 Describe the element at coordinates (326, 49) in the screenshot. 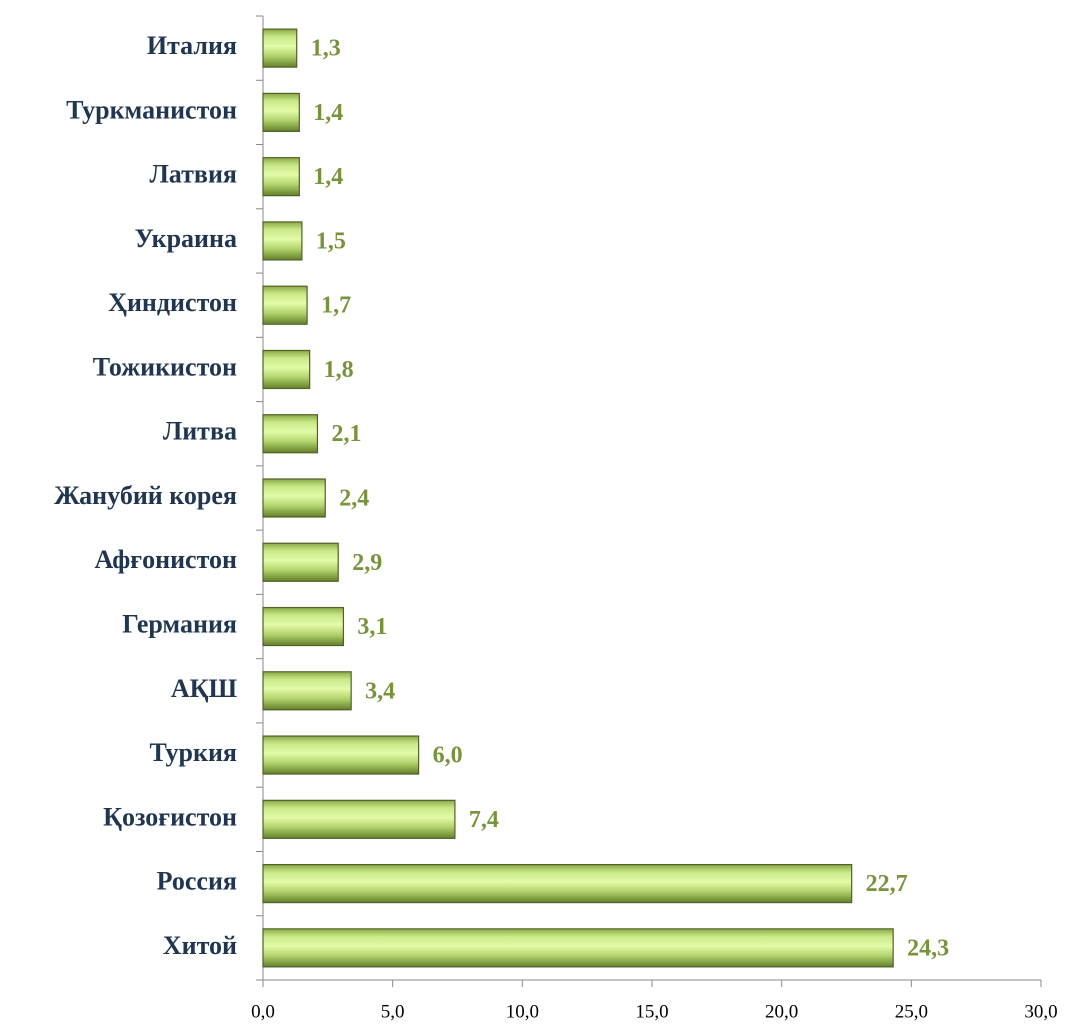

I see `value-label: 1,3` at that location.